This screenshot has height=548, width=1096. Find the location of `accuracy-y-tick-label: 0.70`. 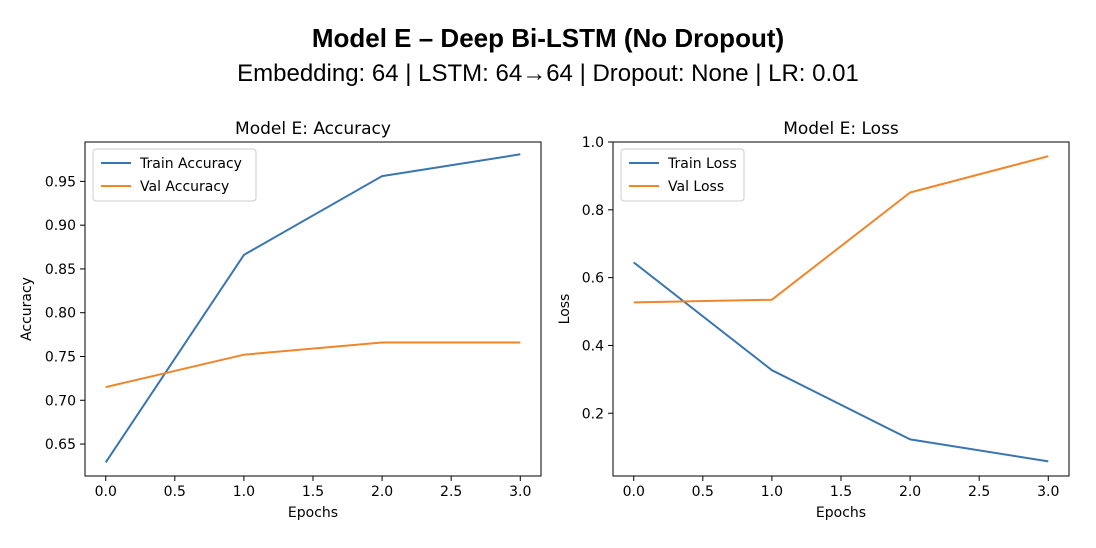

accuracy-y-tick-label: 0.70 is located at coordinates (60, 401).